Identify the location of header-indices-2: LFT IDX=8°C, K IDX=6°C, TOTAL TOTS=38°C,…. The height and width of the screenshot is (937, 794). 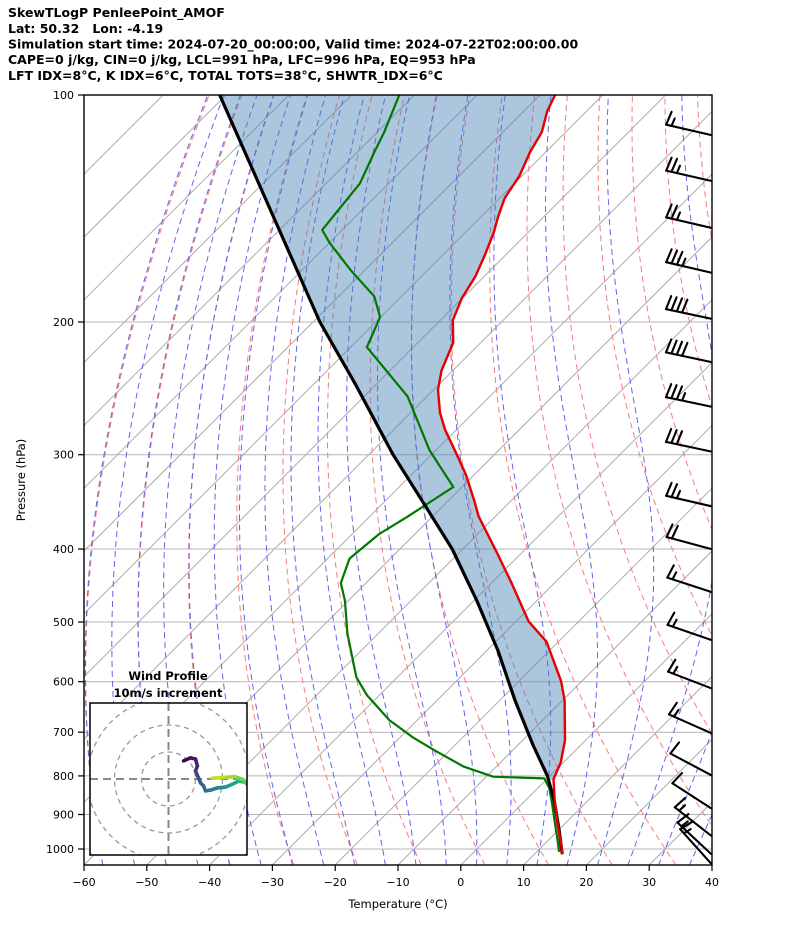
(225, 76).